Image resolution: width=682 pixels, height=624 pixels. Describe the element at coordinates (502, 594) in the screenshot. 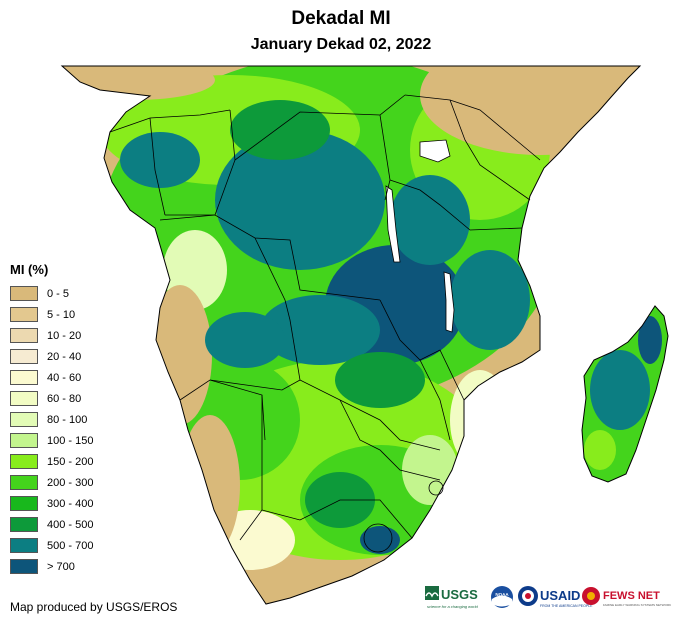

I see `svg-text: NOAA` at that location.